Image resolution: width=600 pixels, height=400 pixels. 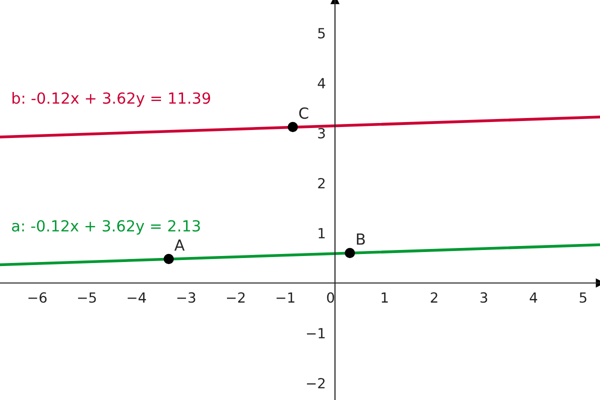 What do you see at coordinates (235, 297) in the screenshot?
I see `x-tick-label: −2` at bounding box center [235, 297].